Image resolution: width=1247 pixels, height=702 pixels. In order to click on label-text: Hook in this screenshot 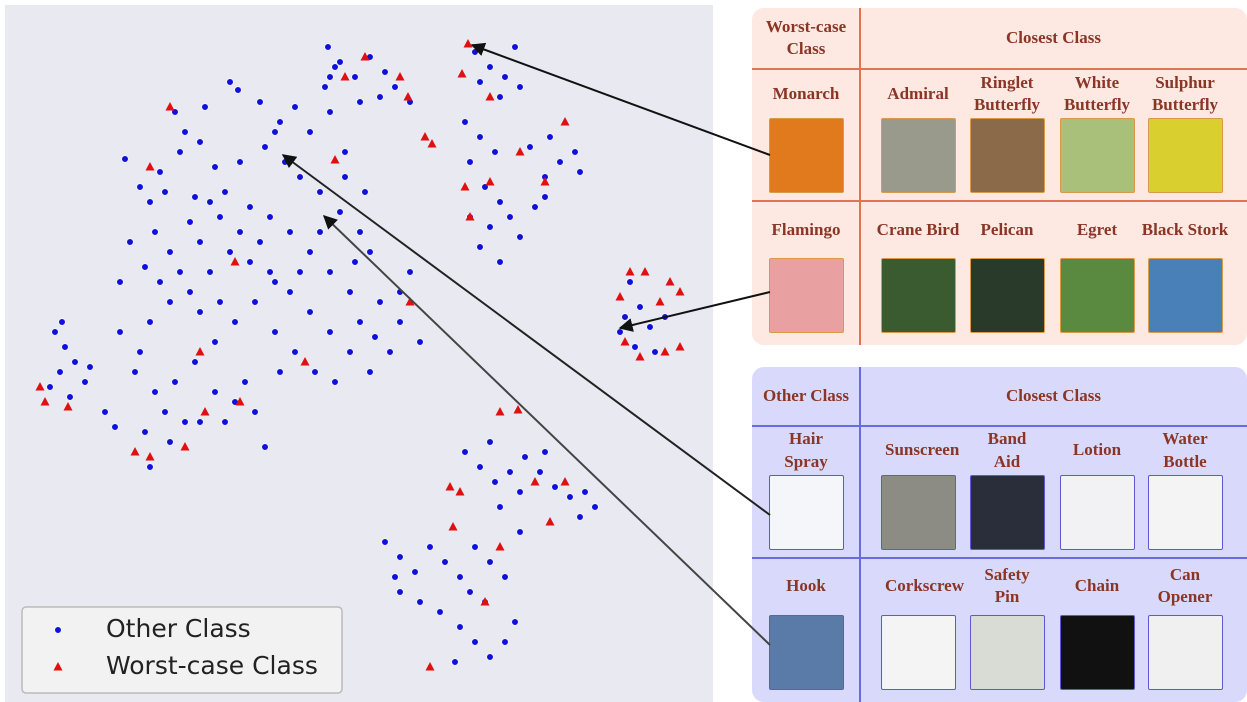, I will do `click(806, 585)`.